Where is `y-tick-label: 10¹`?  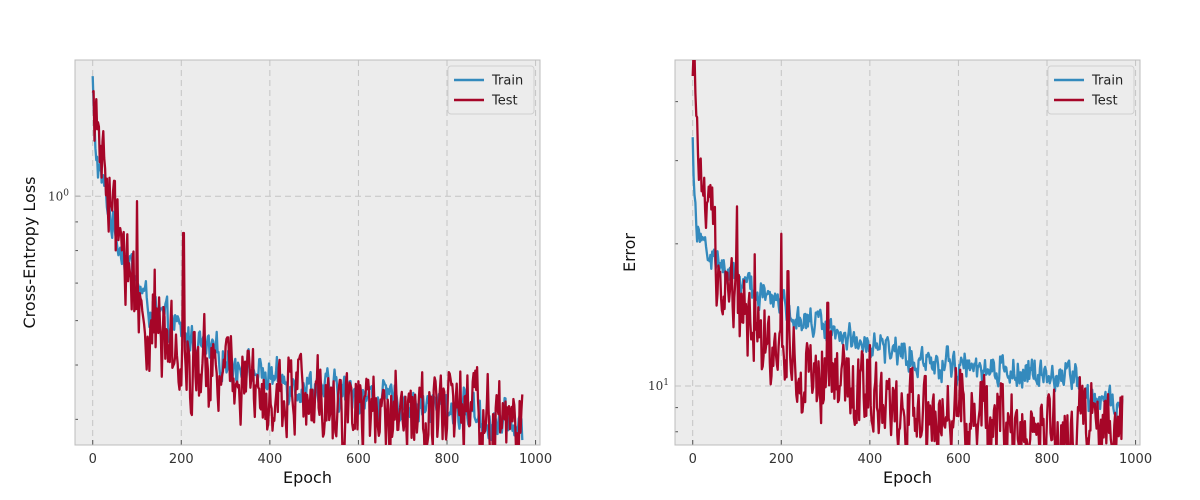 y-tick-label: 10¹ is located at coordinates (658, 385).